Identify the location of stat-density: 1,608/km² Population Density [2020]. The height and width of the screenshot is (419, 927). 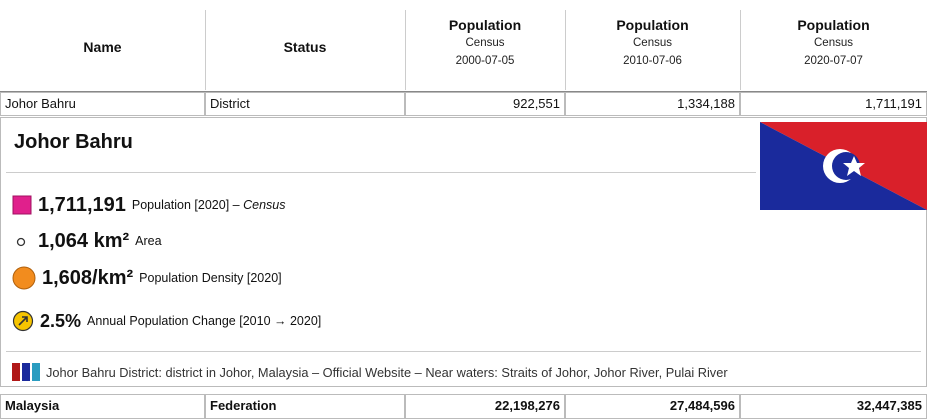
(147, 278).